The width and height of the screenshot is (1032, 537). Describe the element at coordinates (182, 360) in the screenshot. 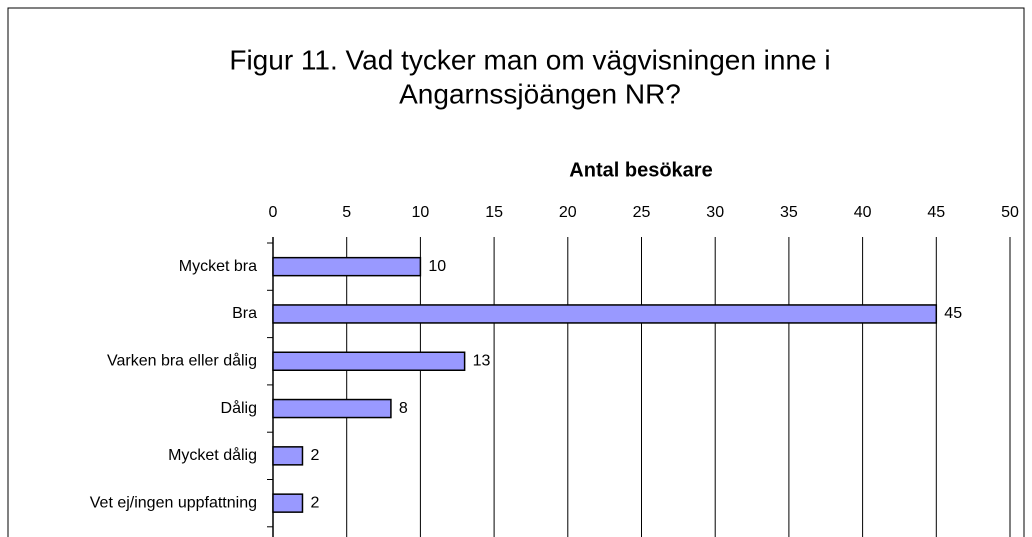

I see `y-tick-label: Varken bra eller dålig` at that location.